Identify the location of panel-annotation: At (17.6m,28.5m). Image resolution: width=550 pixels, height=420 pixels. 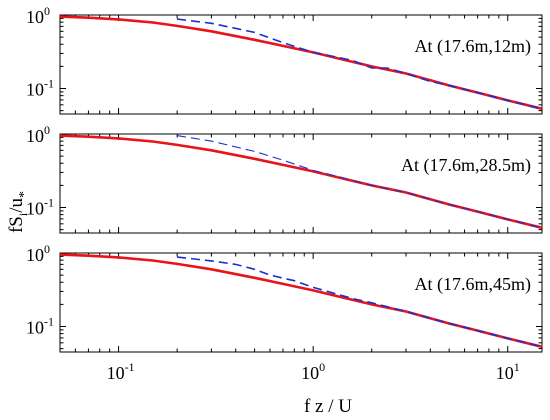
(466, 165).